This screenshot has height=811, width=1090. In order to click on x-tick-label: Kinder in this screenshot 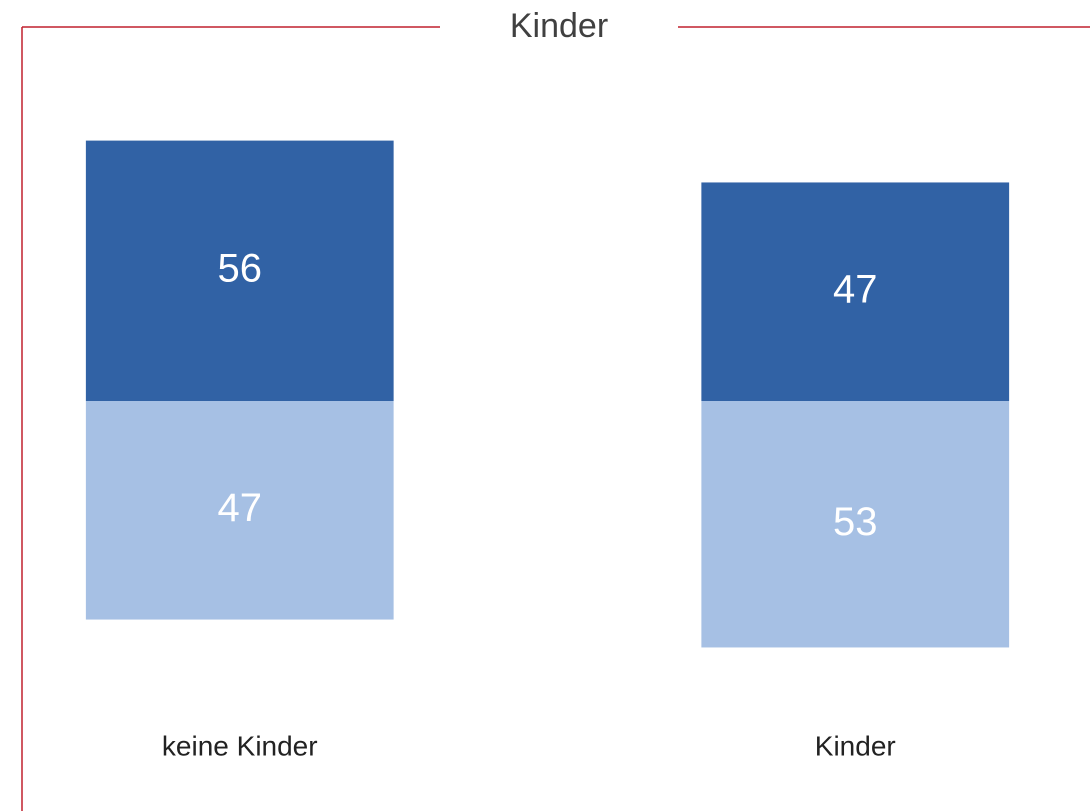, I will do `click(855, 745)`.